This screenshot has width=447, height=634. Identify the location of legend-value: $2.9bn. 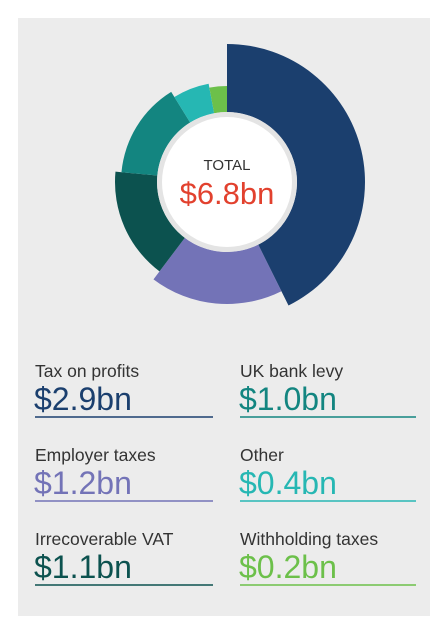
(83, 399).